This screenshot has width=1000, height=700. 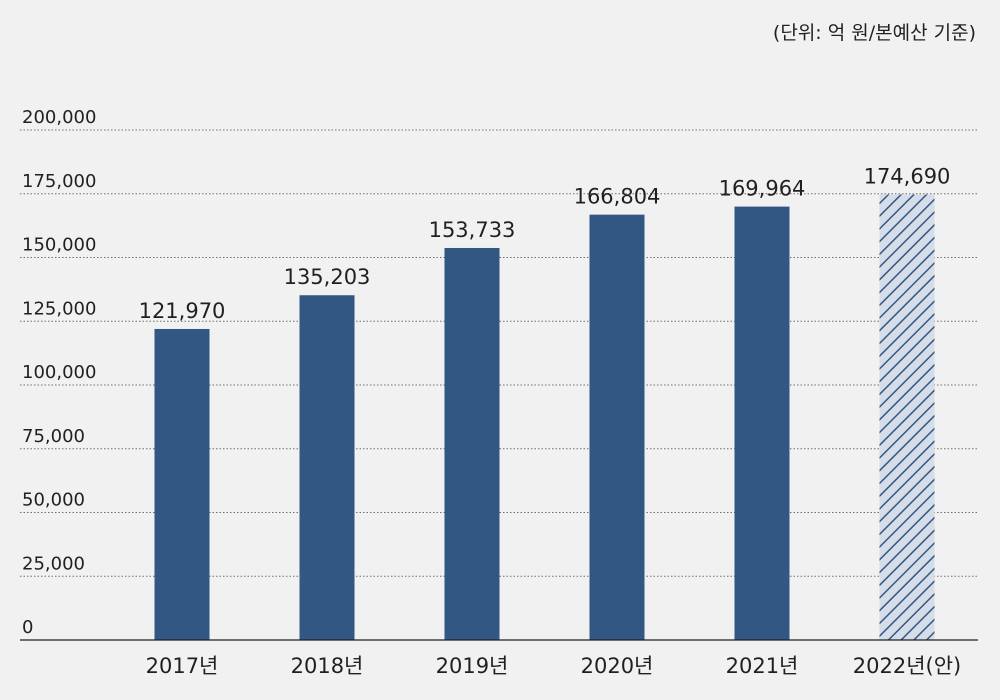 What do you see at coordinates (472, 230) in the screenshot?
I see `data-label: 153,733` at bounding box center [472, 230].